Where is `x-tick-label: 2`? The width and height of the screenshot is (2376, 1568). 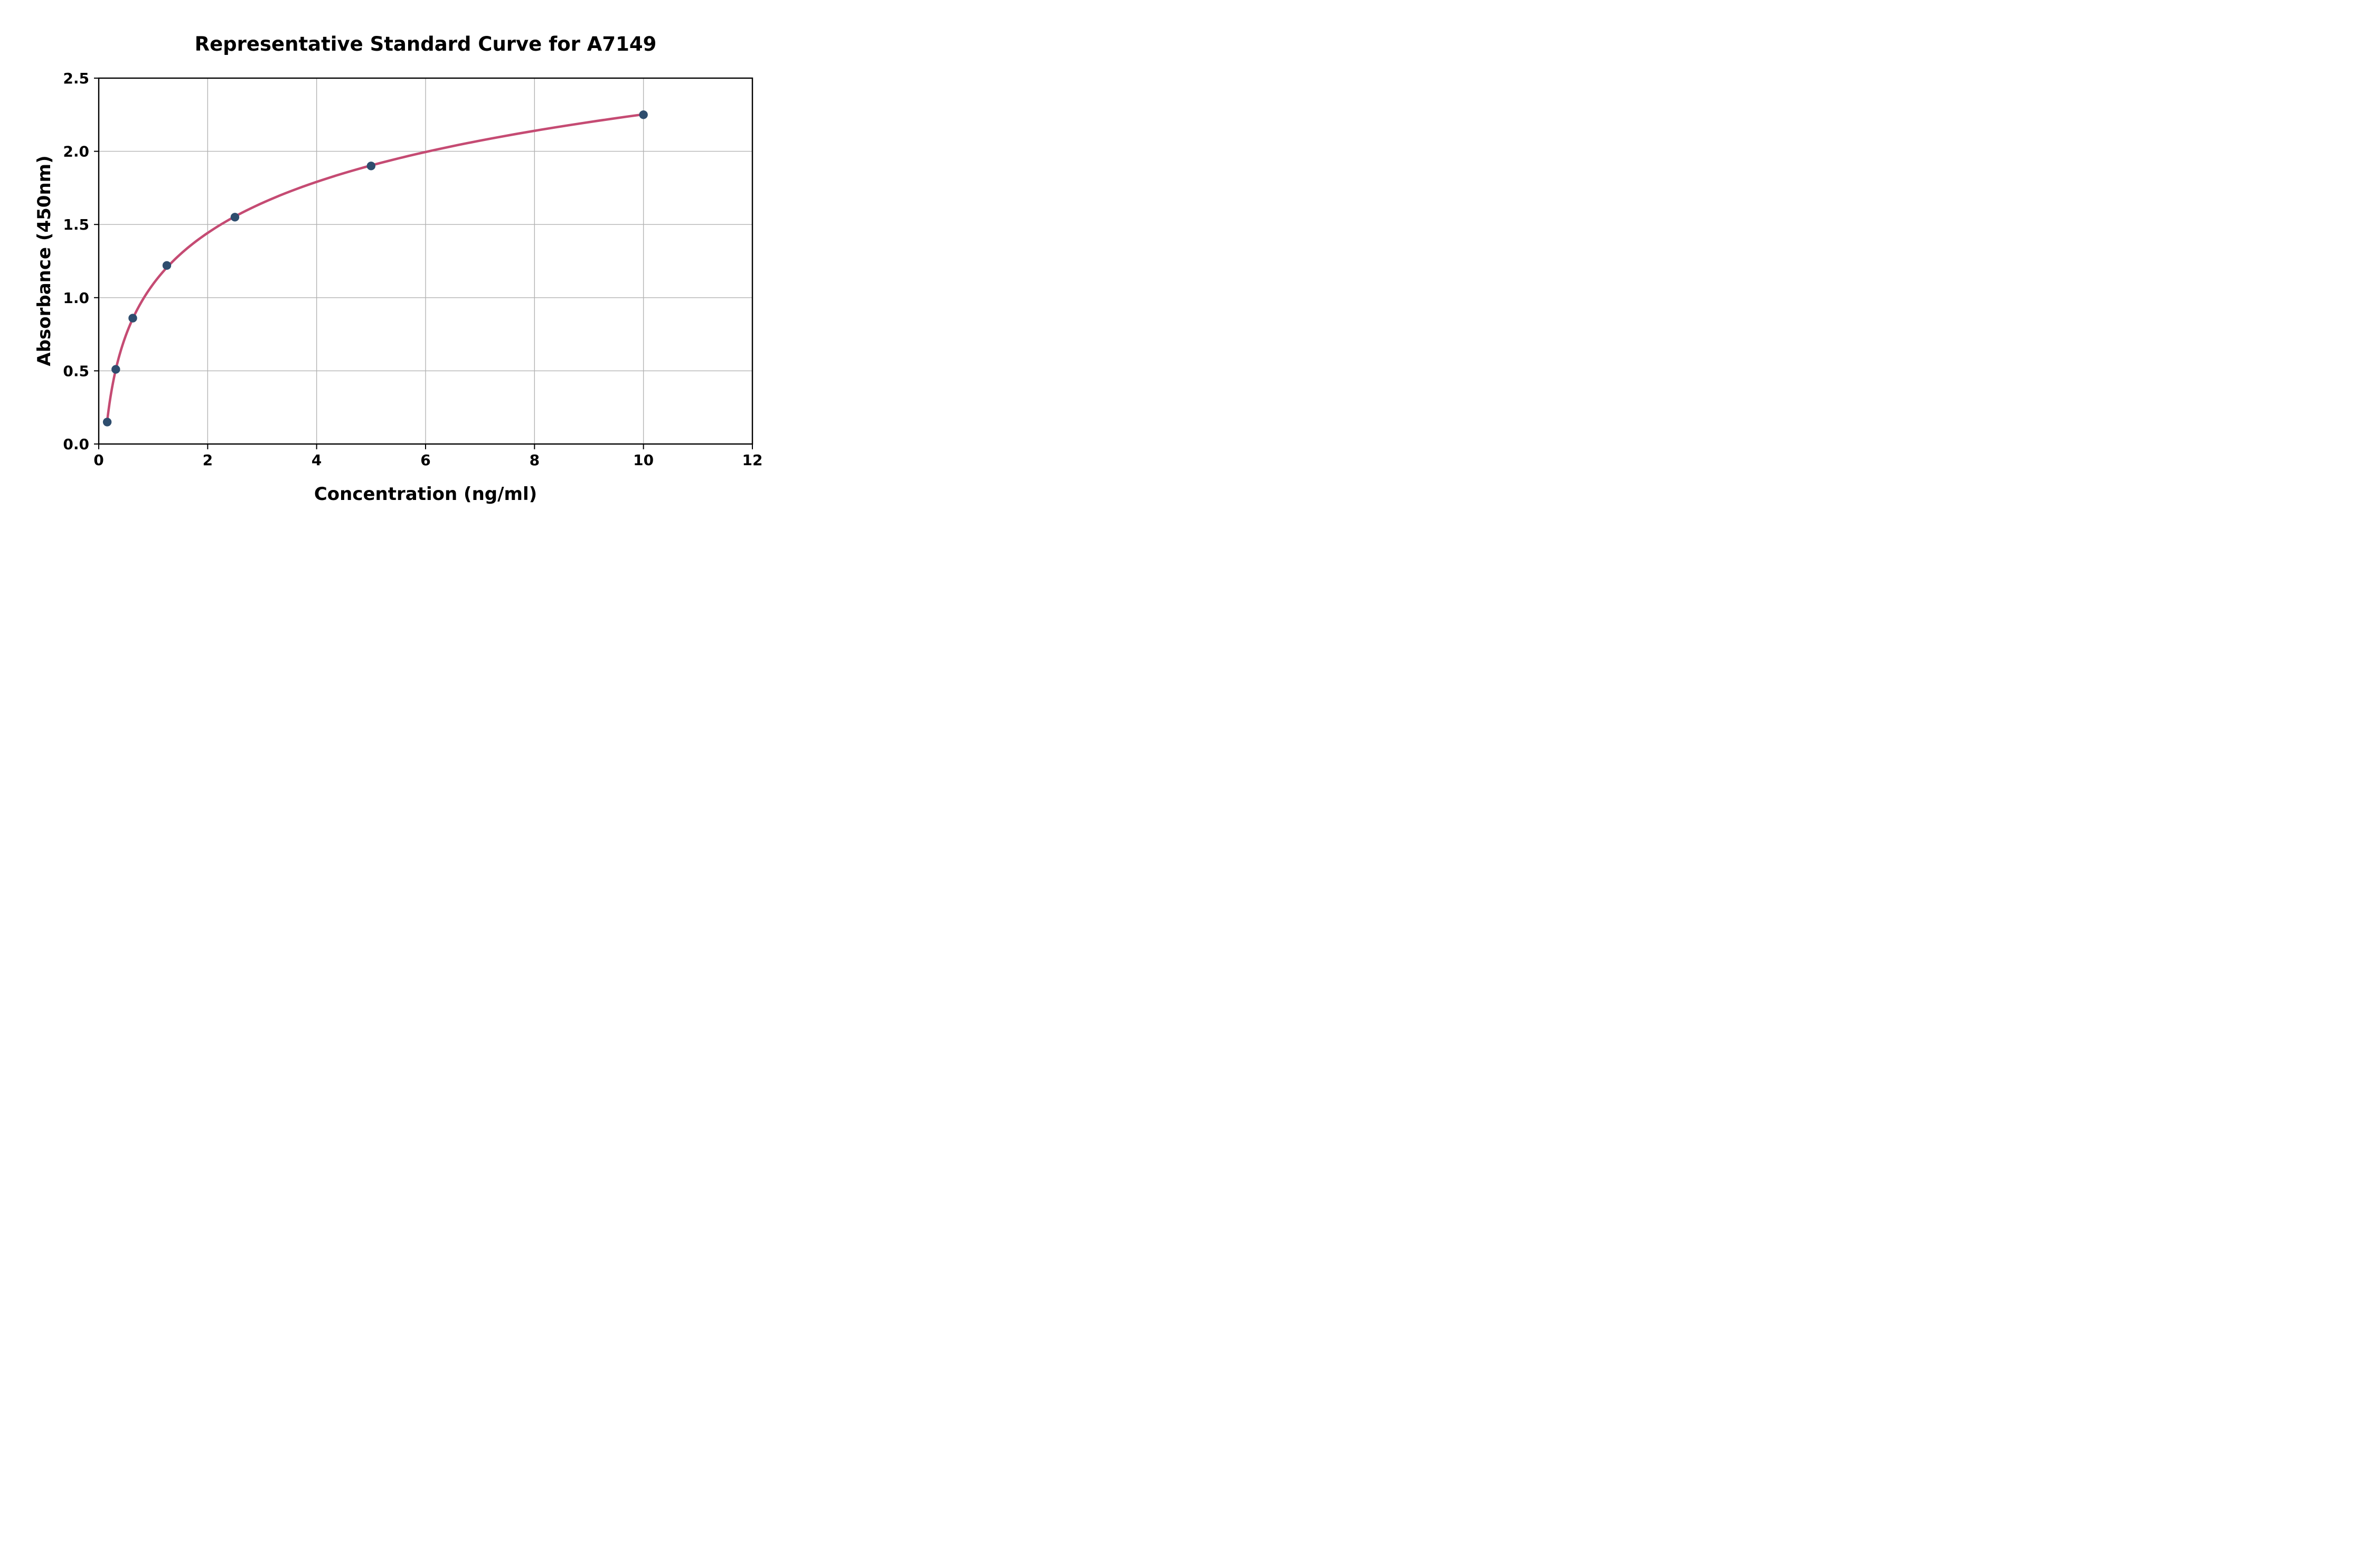
x-tick-label: 2 is located at coordinates (208, 460).